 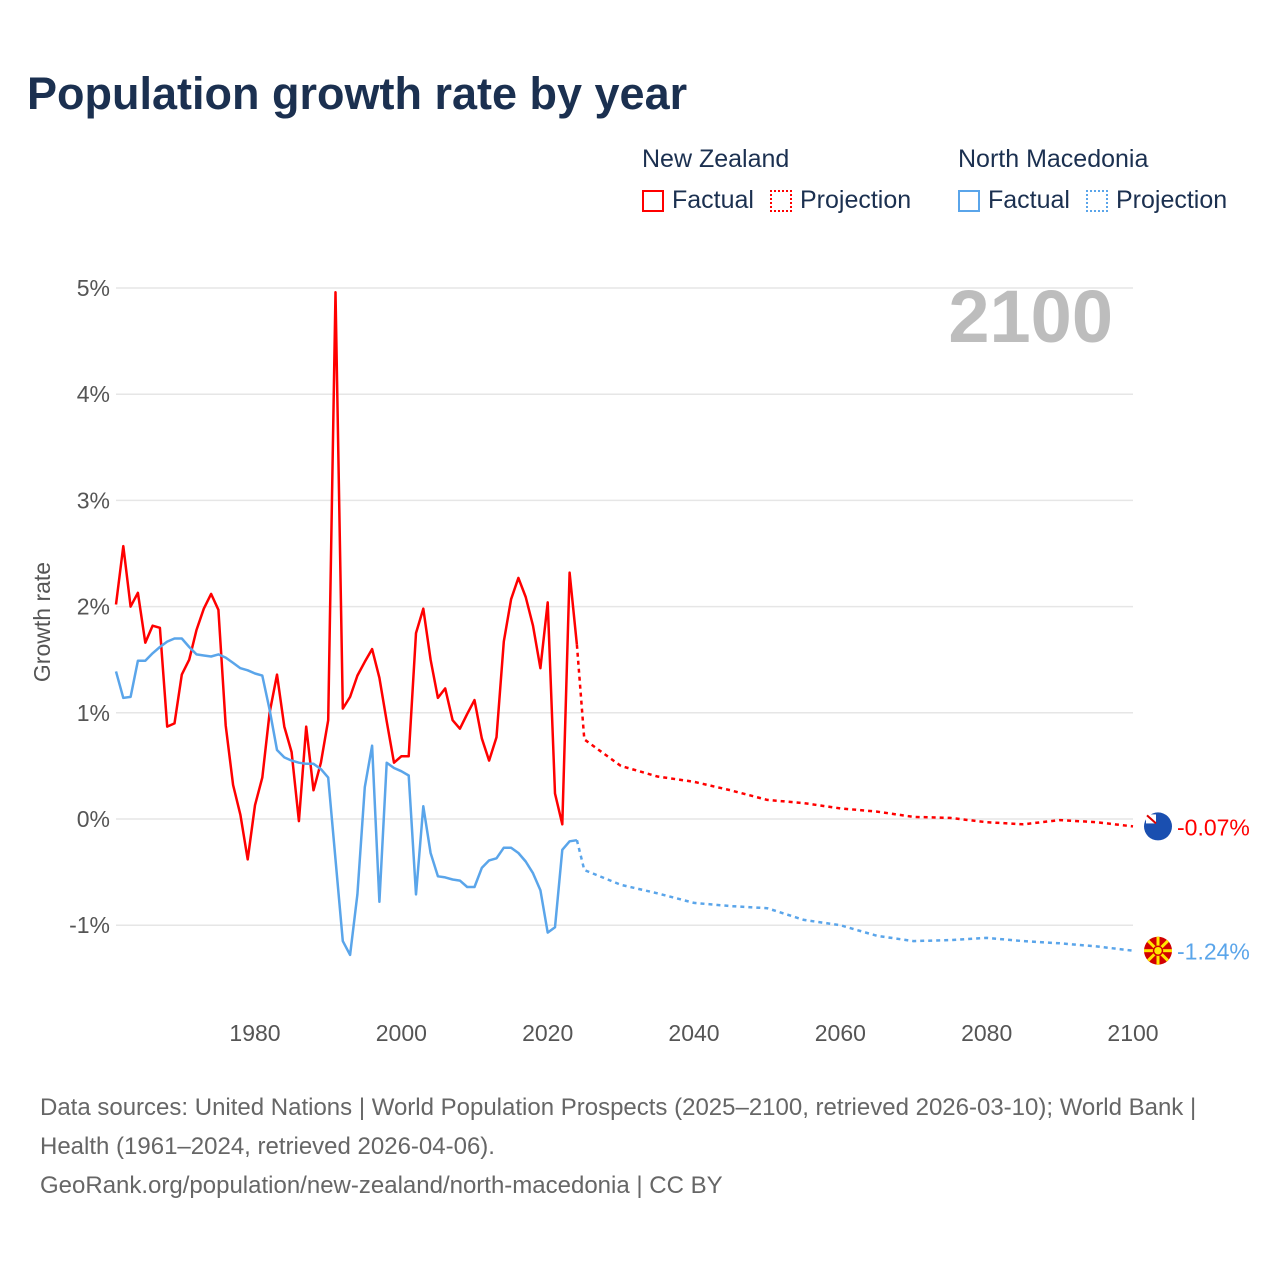 I want to click on legend-item-mk-factual: Factual, so click(x=1014, y=200).